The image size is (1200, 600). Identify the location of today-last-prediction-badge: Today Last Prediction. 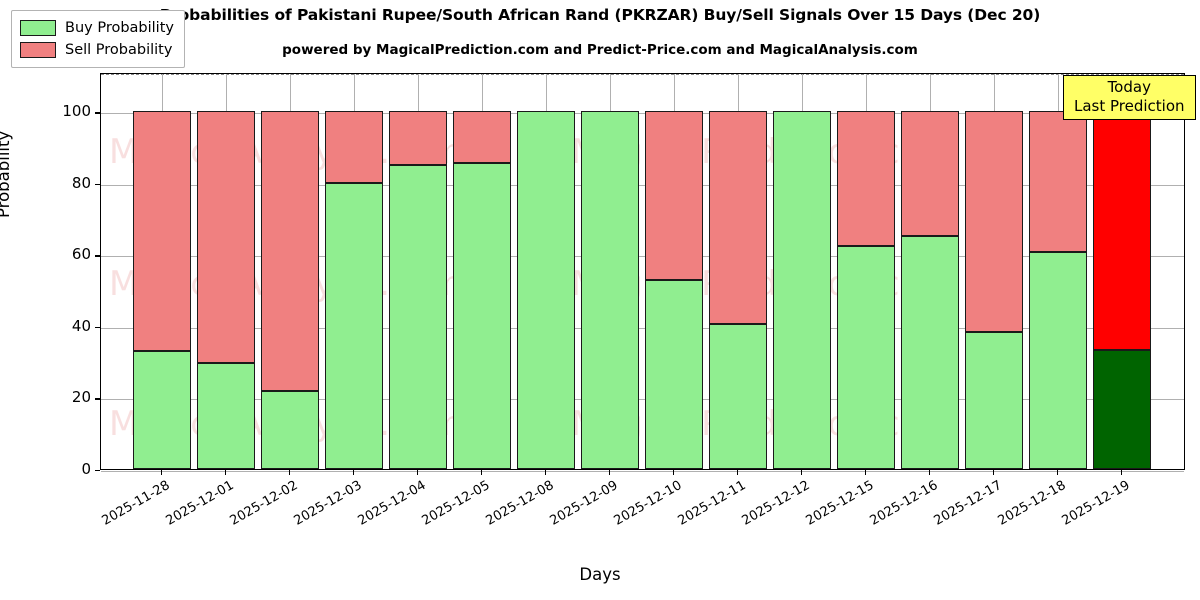
(1129, 97).